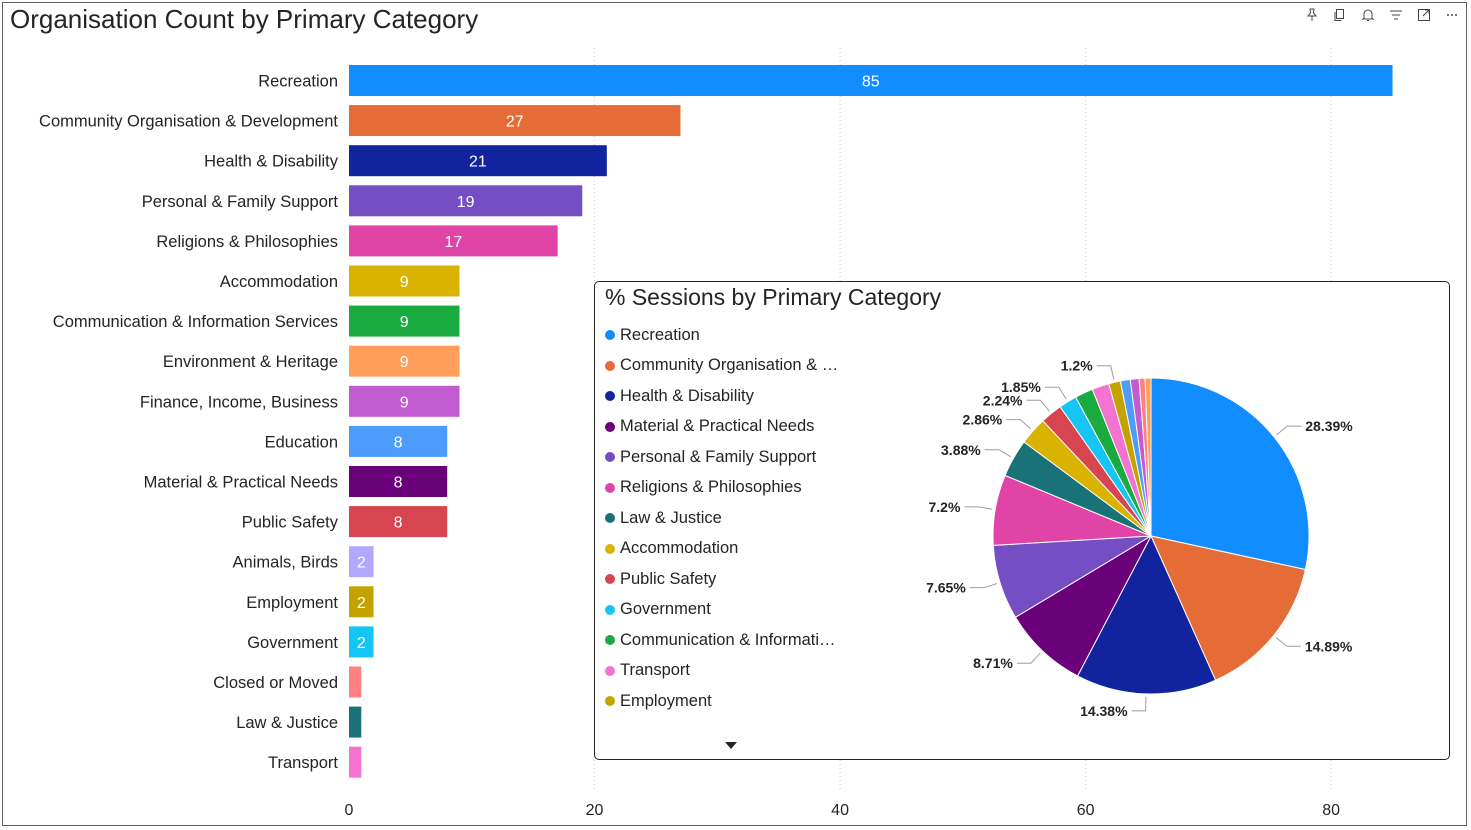 This screenshot has height=830, width=1471. What do you see at coordinates (279, 282) in the screenshot?
I see `category-label: Accommodation` at bounding box center [279, 282].